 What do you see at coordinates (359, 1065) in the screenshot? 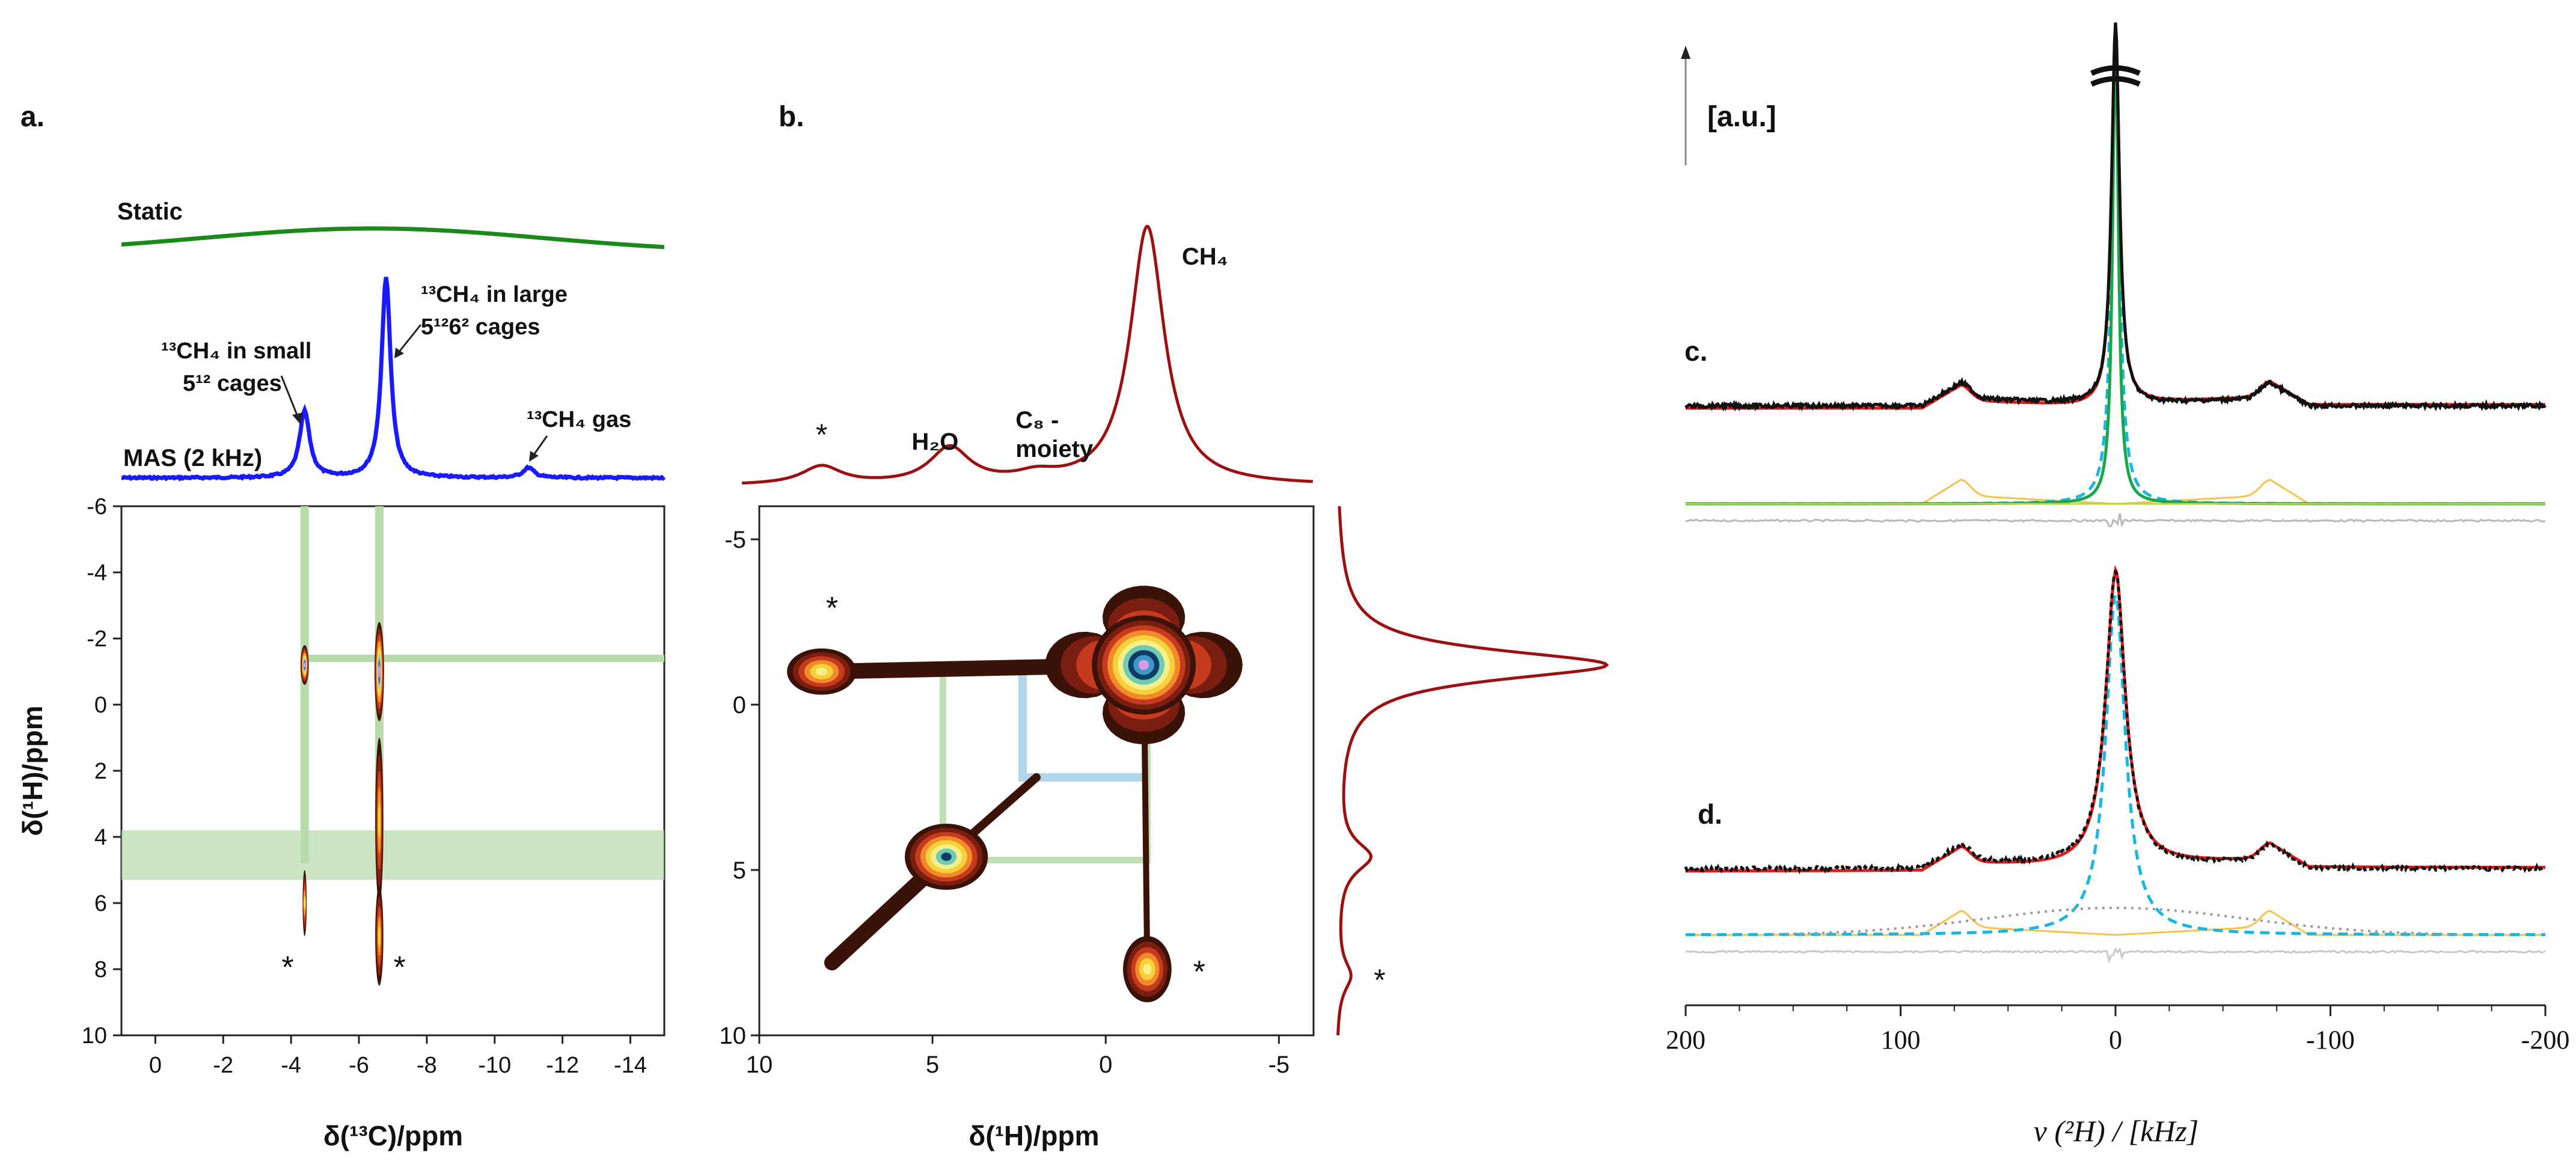
I see `a-x-tick-label: -6` at bounding box center [359, 1065].